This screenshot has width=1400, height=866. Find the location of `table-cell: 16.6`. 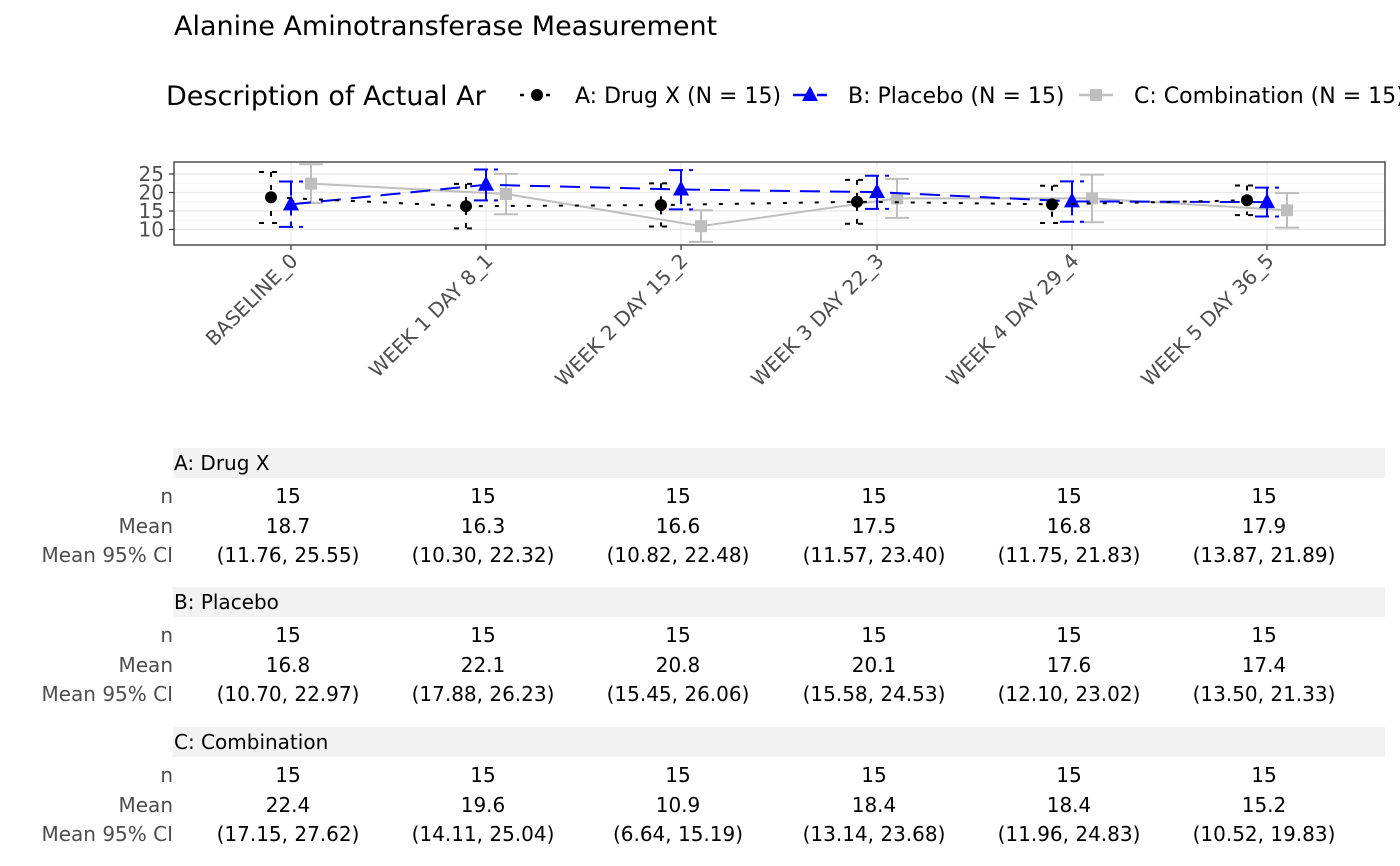

table-cell: 16.6 is located at coordinates (678, 525).